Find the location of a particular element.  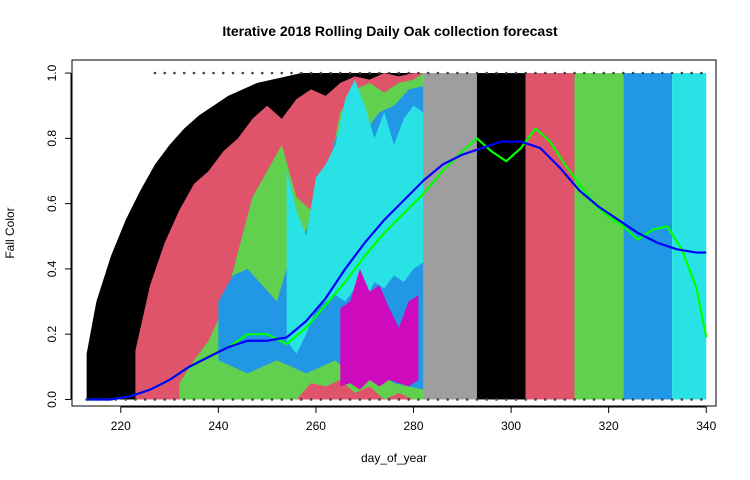

y-tick-label: 0.6 is located at coordinates (52, 203).